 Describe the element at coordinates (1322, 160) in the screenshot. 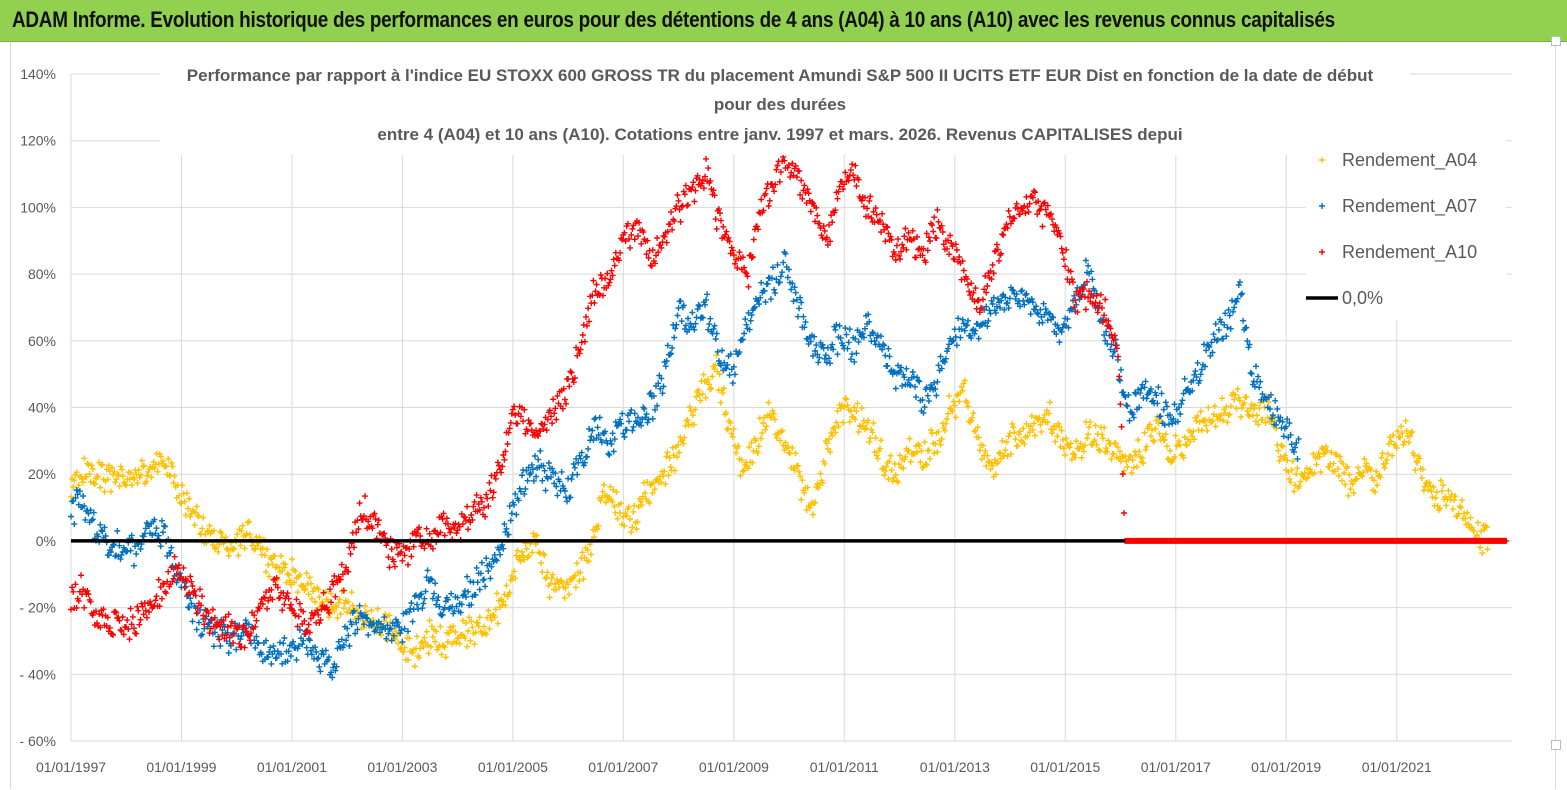

I see `legend-marker-swatch` at that location.